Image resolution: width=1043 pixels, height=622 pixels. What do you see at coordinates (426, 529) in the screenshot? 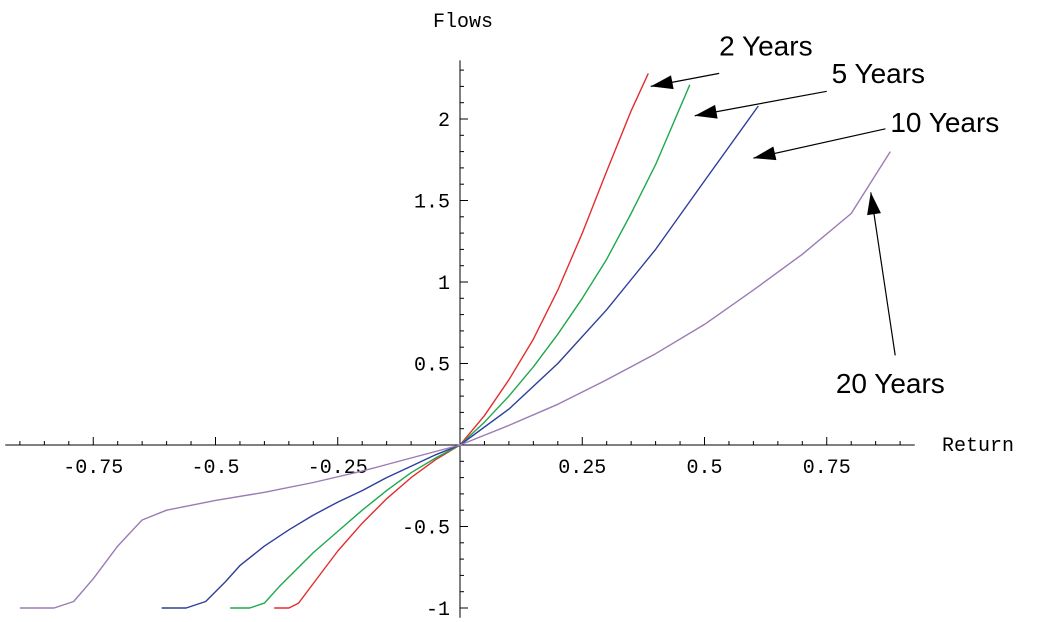
I see `y-tick-label: -0.5` at bounding box center [426, 529].